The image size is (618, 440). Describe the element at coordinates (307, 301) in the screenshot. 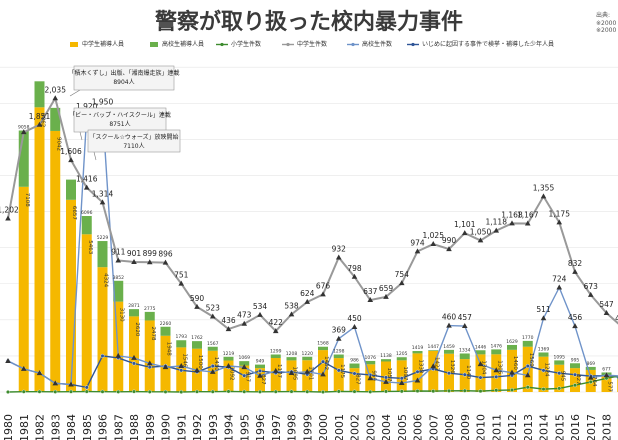

I see `point-中学生件数-1999` at that location.